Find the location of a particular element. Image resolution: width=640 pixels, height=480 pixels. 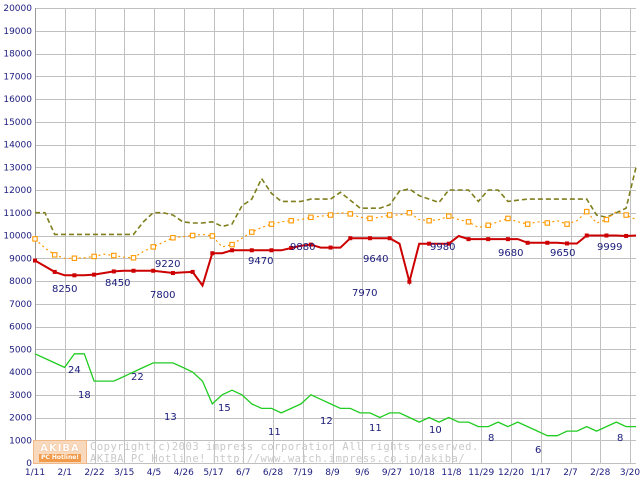

red-value-label: 9220 is located at coordinates (167, 264).